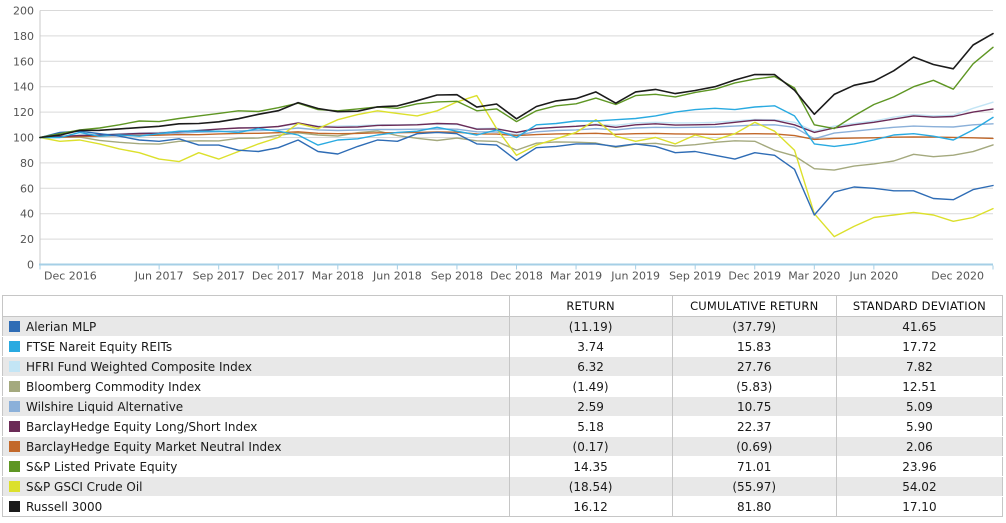  Describe the element at coordinates (874, 276) in the screenshot. I see `x-axis-tick-label: Jun 2020` at that location.